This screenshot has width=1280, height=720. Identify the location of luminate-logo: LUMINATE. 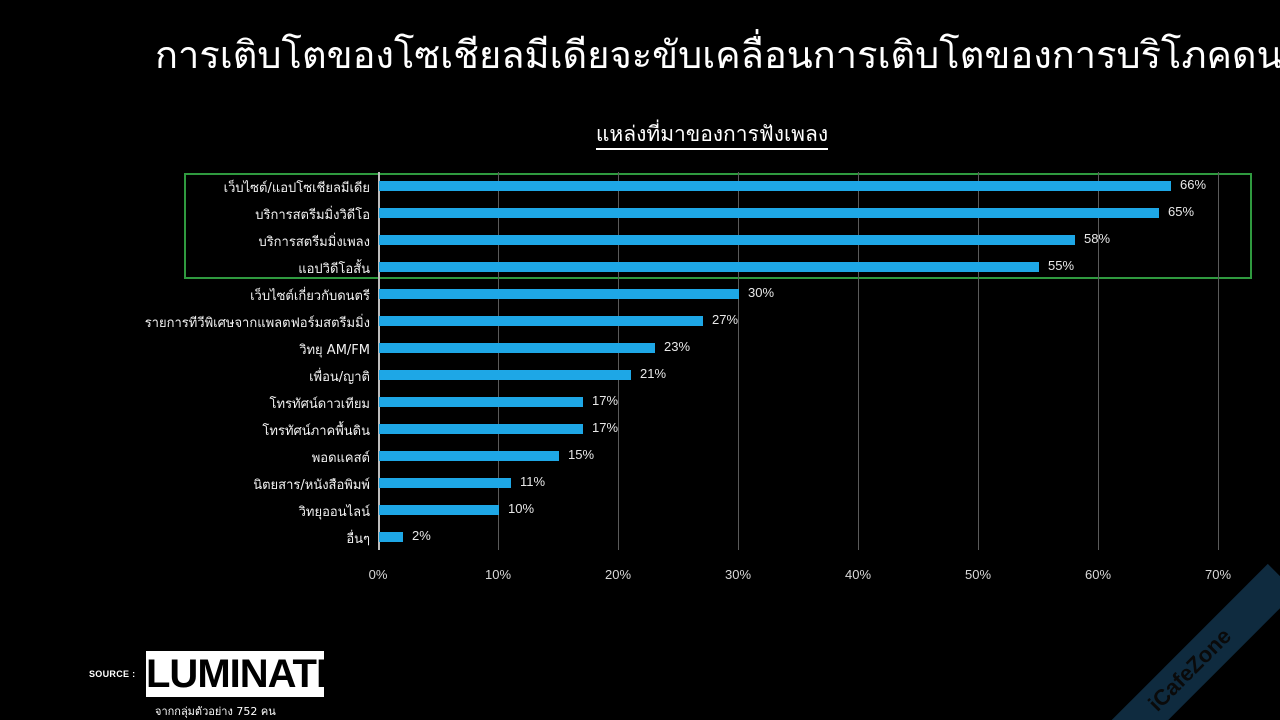
(244, 674).